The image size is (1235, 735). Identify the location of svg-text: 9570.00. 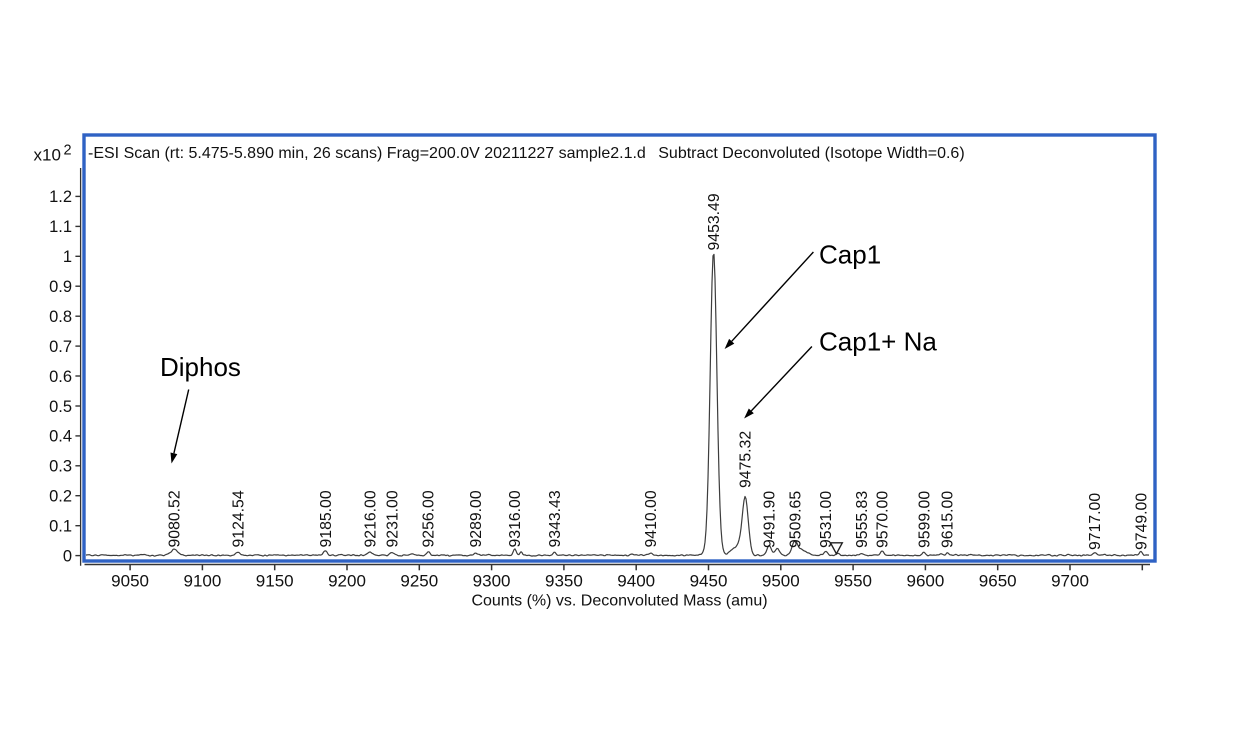
(883, 519).